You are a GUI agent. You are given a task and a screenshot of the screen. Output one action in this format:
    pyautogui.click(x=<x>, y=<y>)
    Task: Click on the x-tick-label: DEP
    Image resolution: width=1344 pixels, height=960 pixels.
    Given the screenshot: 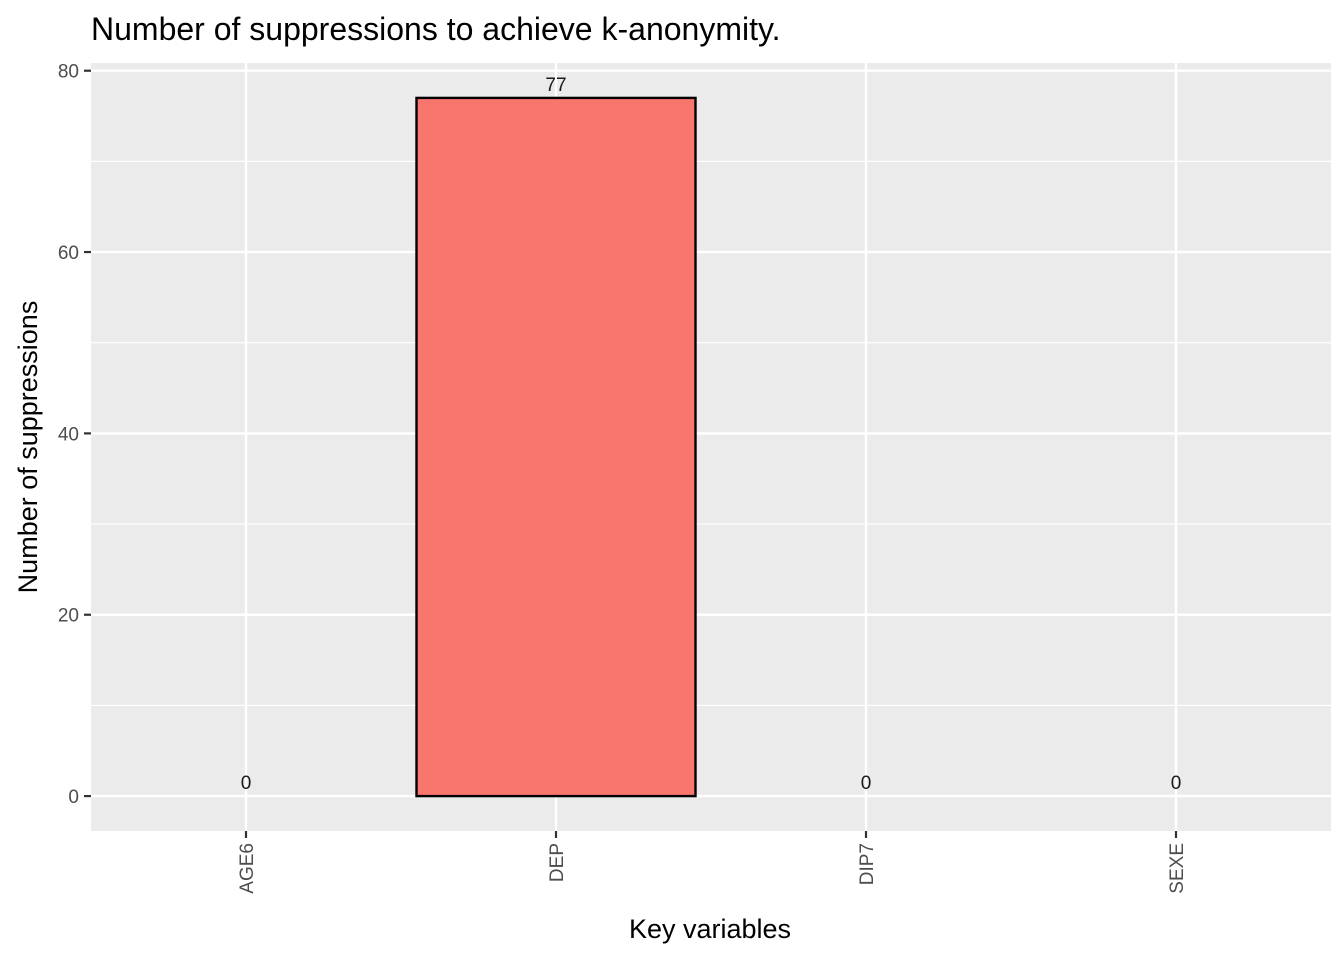 What is the action you would take?
    pyautogui.click(x=557, y=862)
    